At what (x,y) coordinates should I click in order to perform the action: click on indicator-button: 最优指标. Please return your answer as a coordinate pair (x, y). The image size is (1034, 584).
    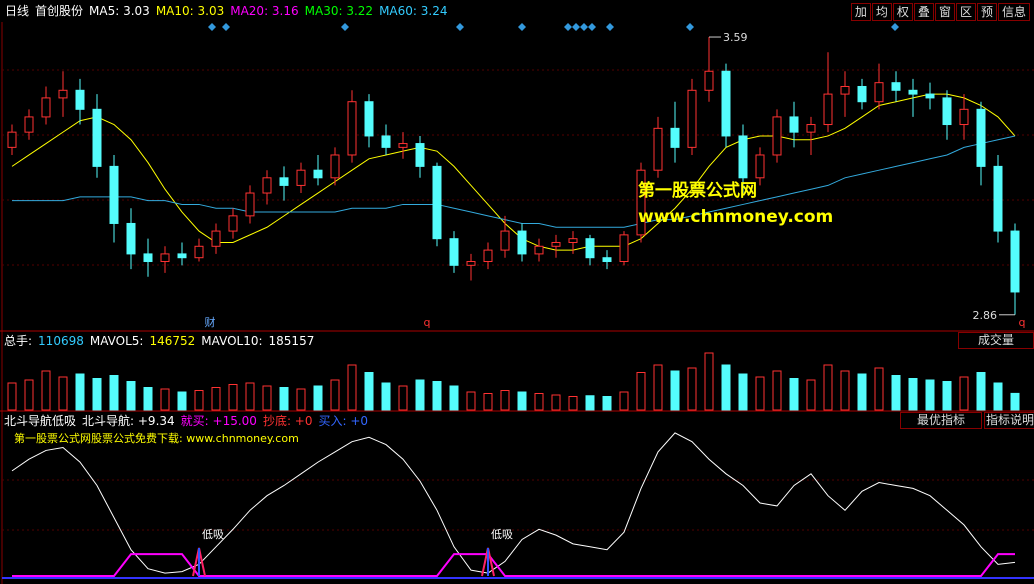
    Looking at the image, I should click on (941, 420).